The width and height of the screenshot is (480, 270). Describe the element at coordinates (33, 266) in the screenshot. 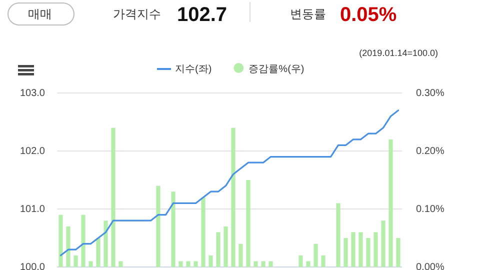

I see `y-tick-label: 100.0` at that location.